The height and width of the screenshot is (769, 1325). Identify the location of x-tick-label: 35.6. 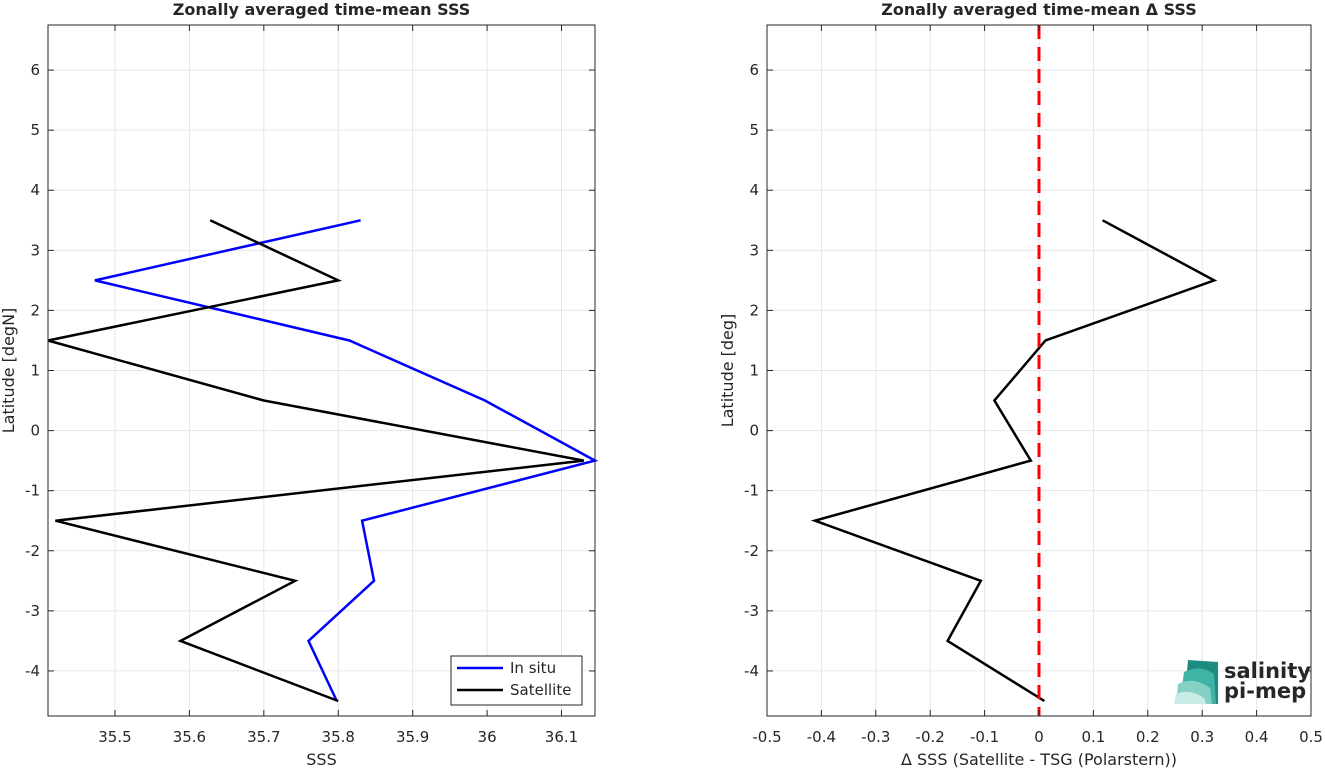
(189, 737).